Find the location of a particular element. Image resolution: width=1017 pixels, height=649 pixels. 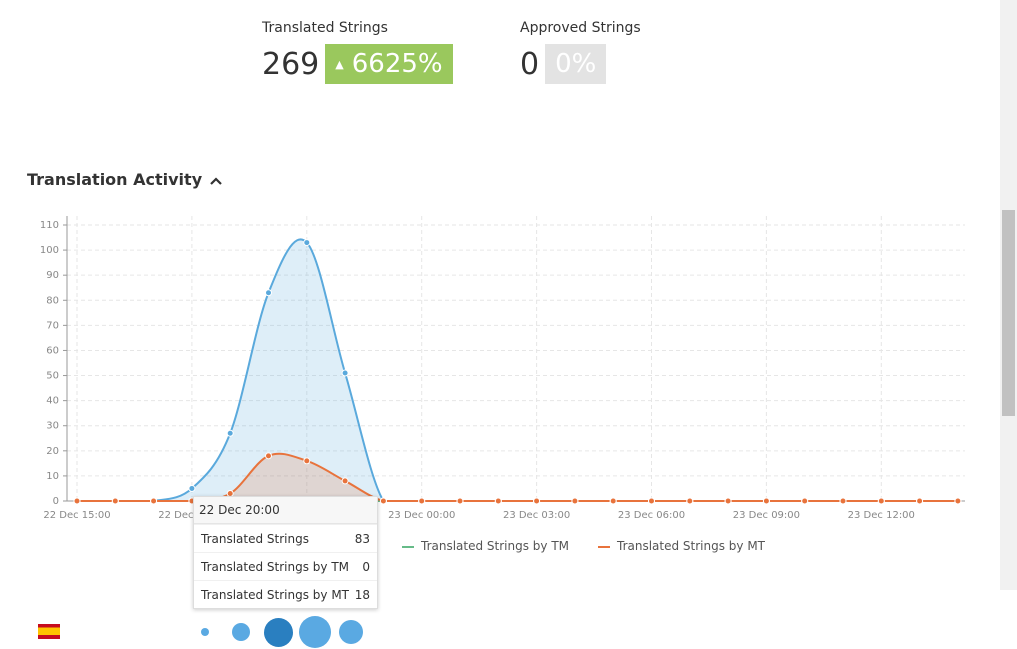

y-tick-label: 20 is located at coordinates (52, 451).